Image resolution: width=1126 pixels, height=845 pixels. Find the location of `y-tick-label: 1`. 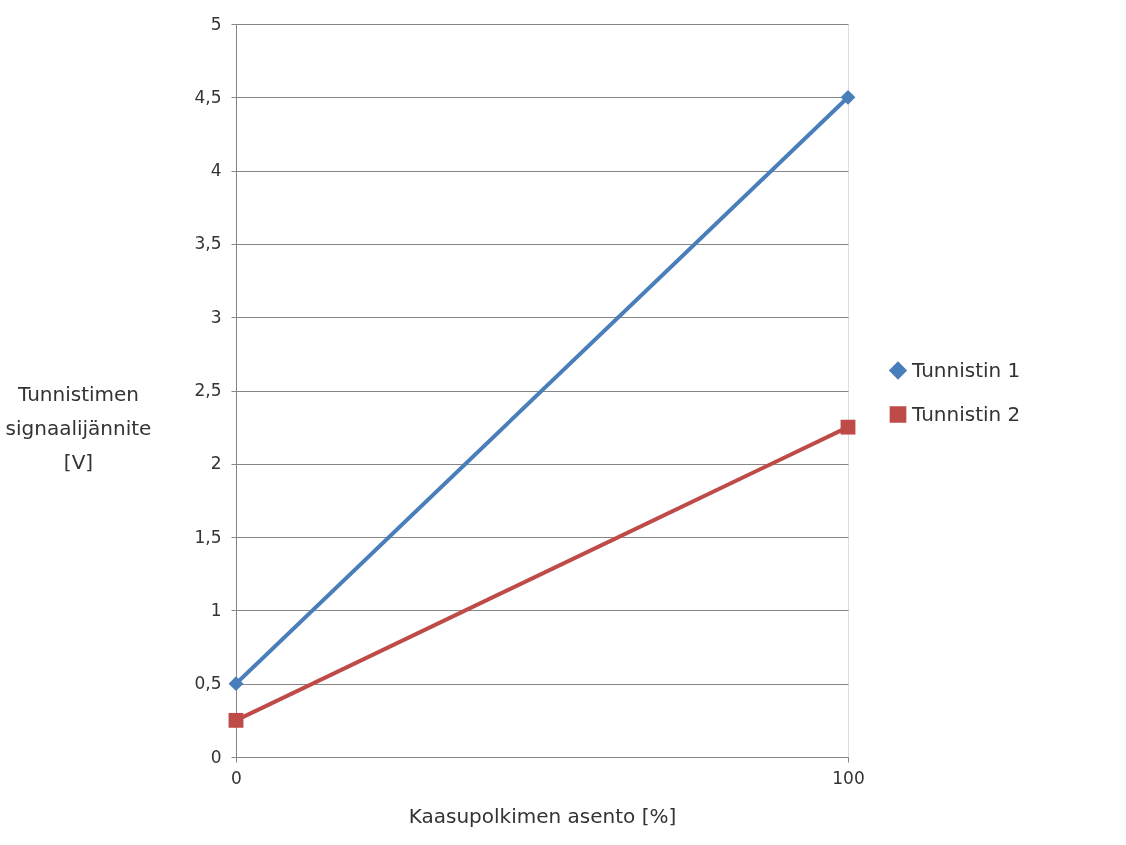

y-tick-label: 1 is located at coordinates (216, 609).